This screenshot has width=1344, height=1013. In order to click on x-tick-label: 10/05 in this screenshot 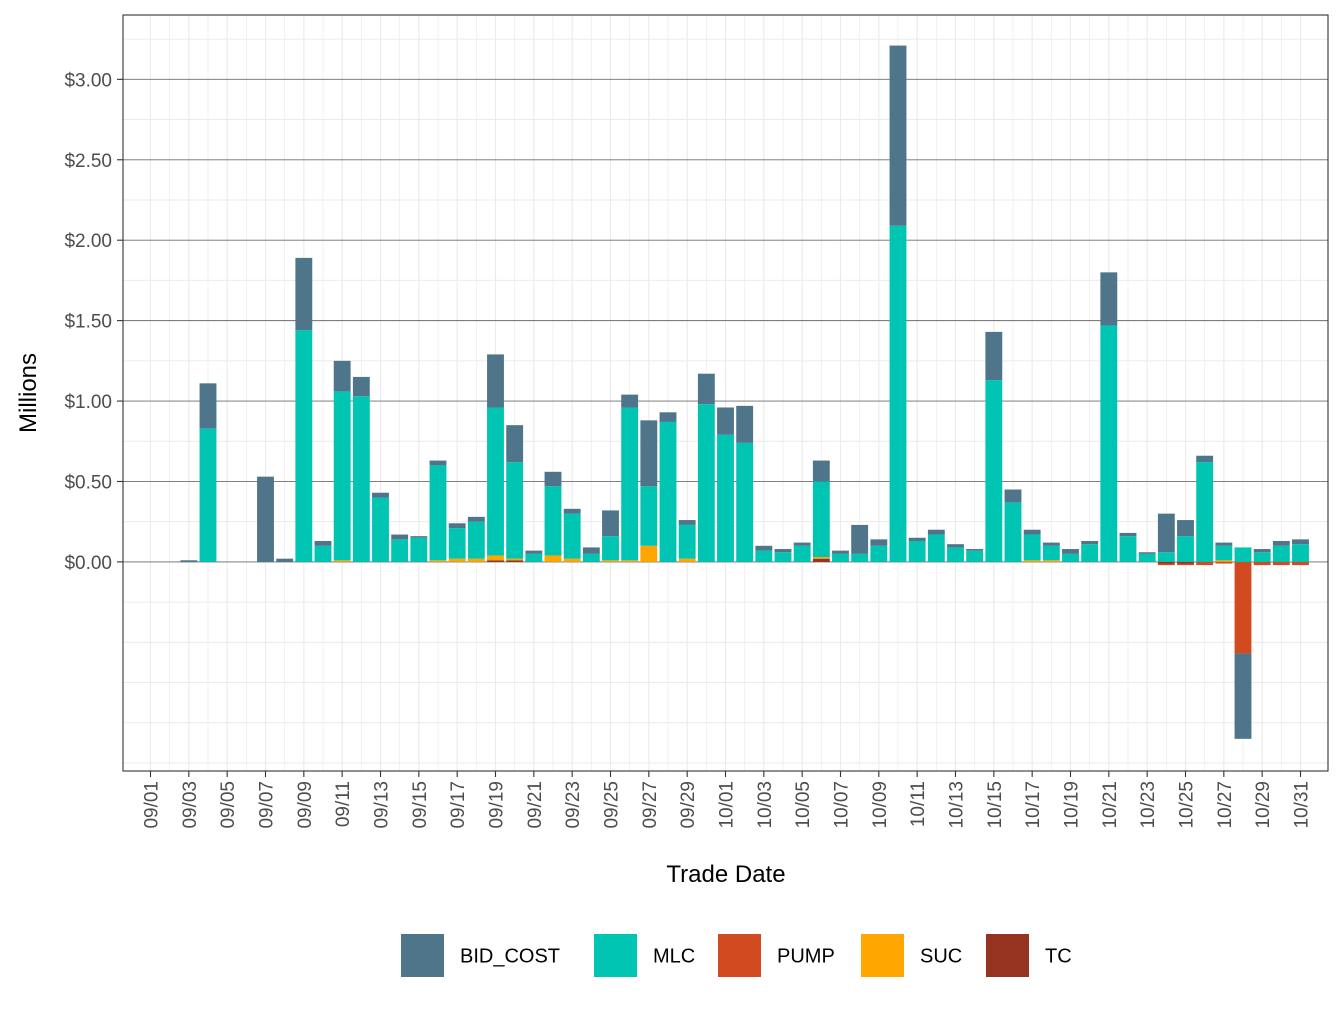, I will do `click(803, 805)`.